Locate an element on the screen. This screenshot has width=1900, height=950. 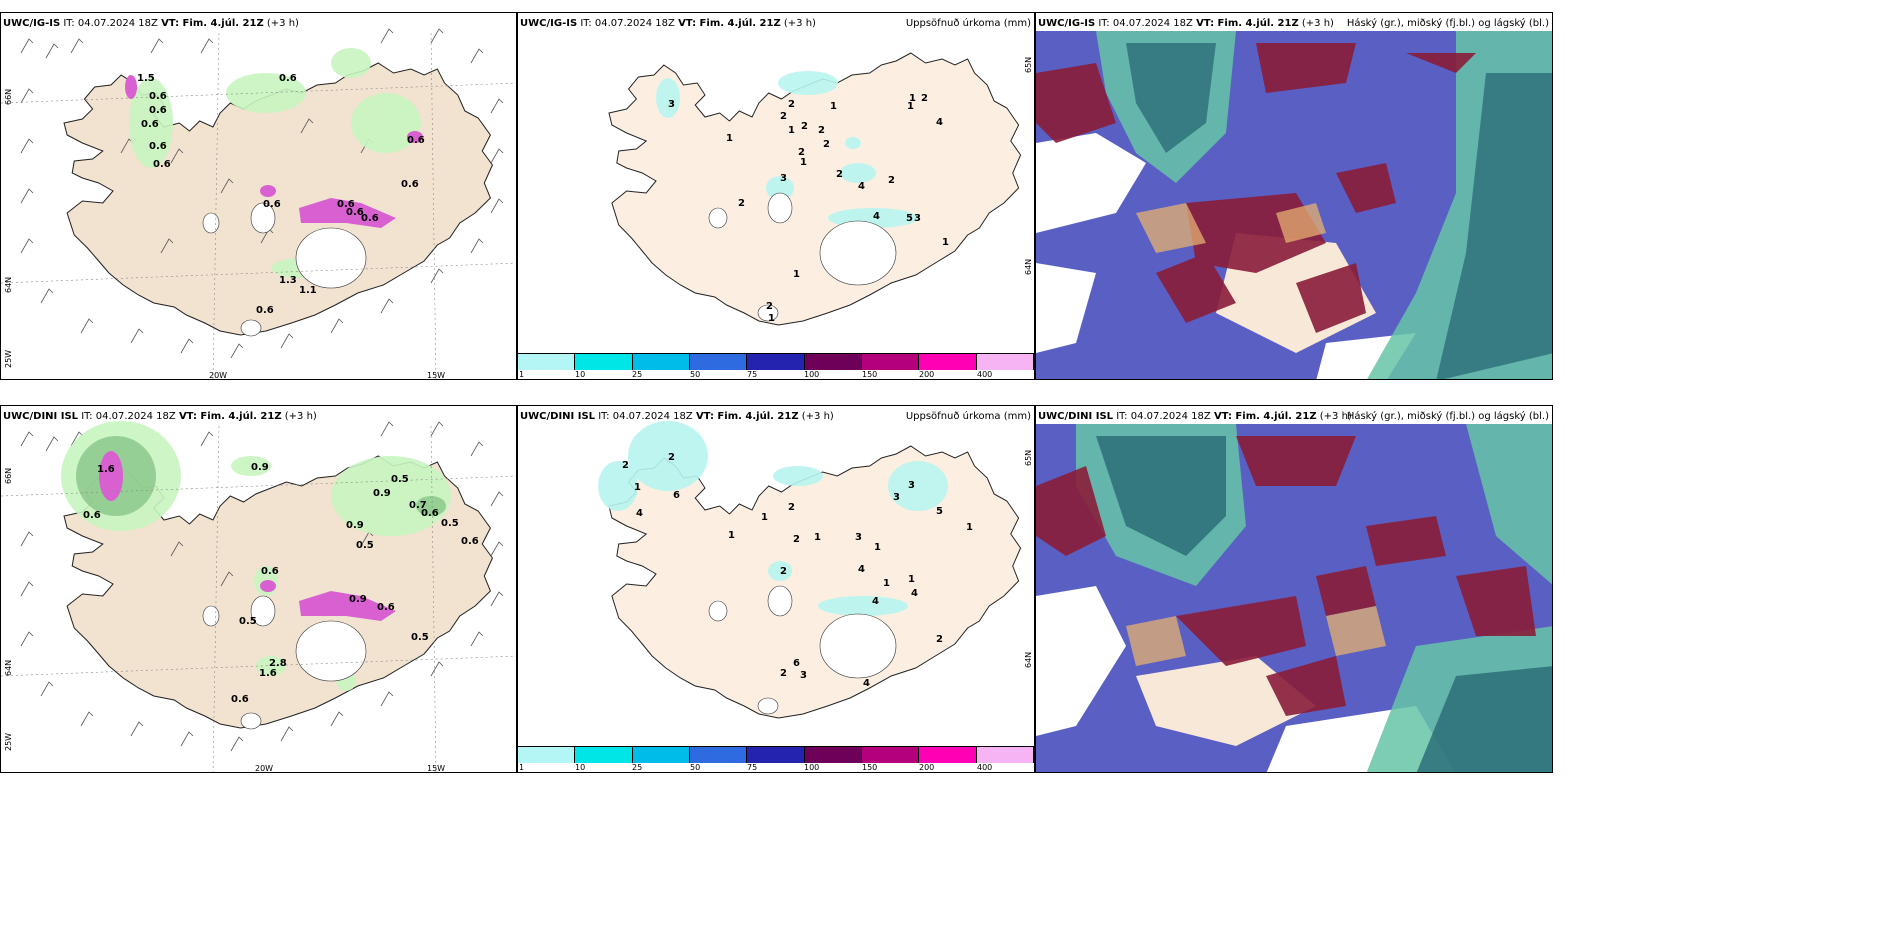
lon-label-25: 25W is located at coordinates (8, 358).